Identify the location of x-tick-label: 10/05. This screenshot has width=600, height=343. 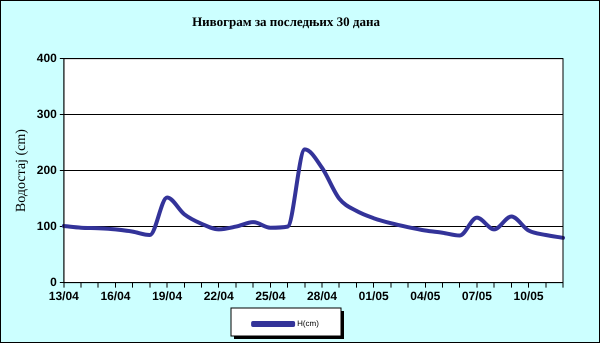
(529, 296).